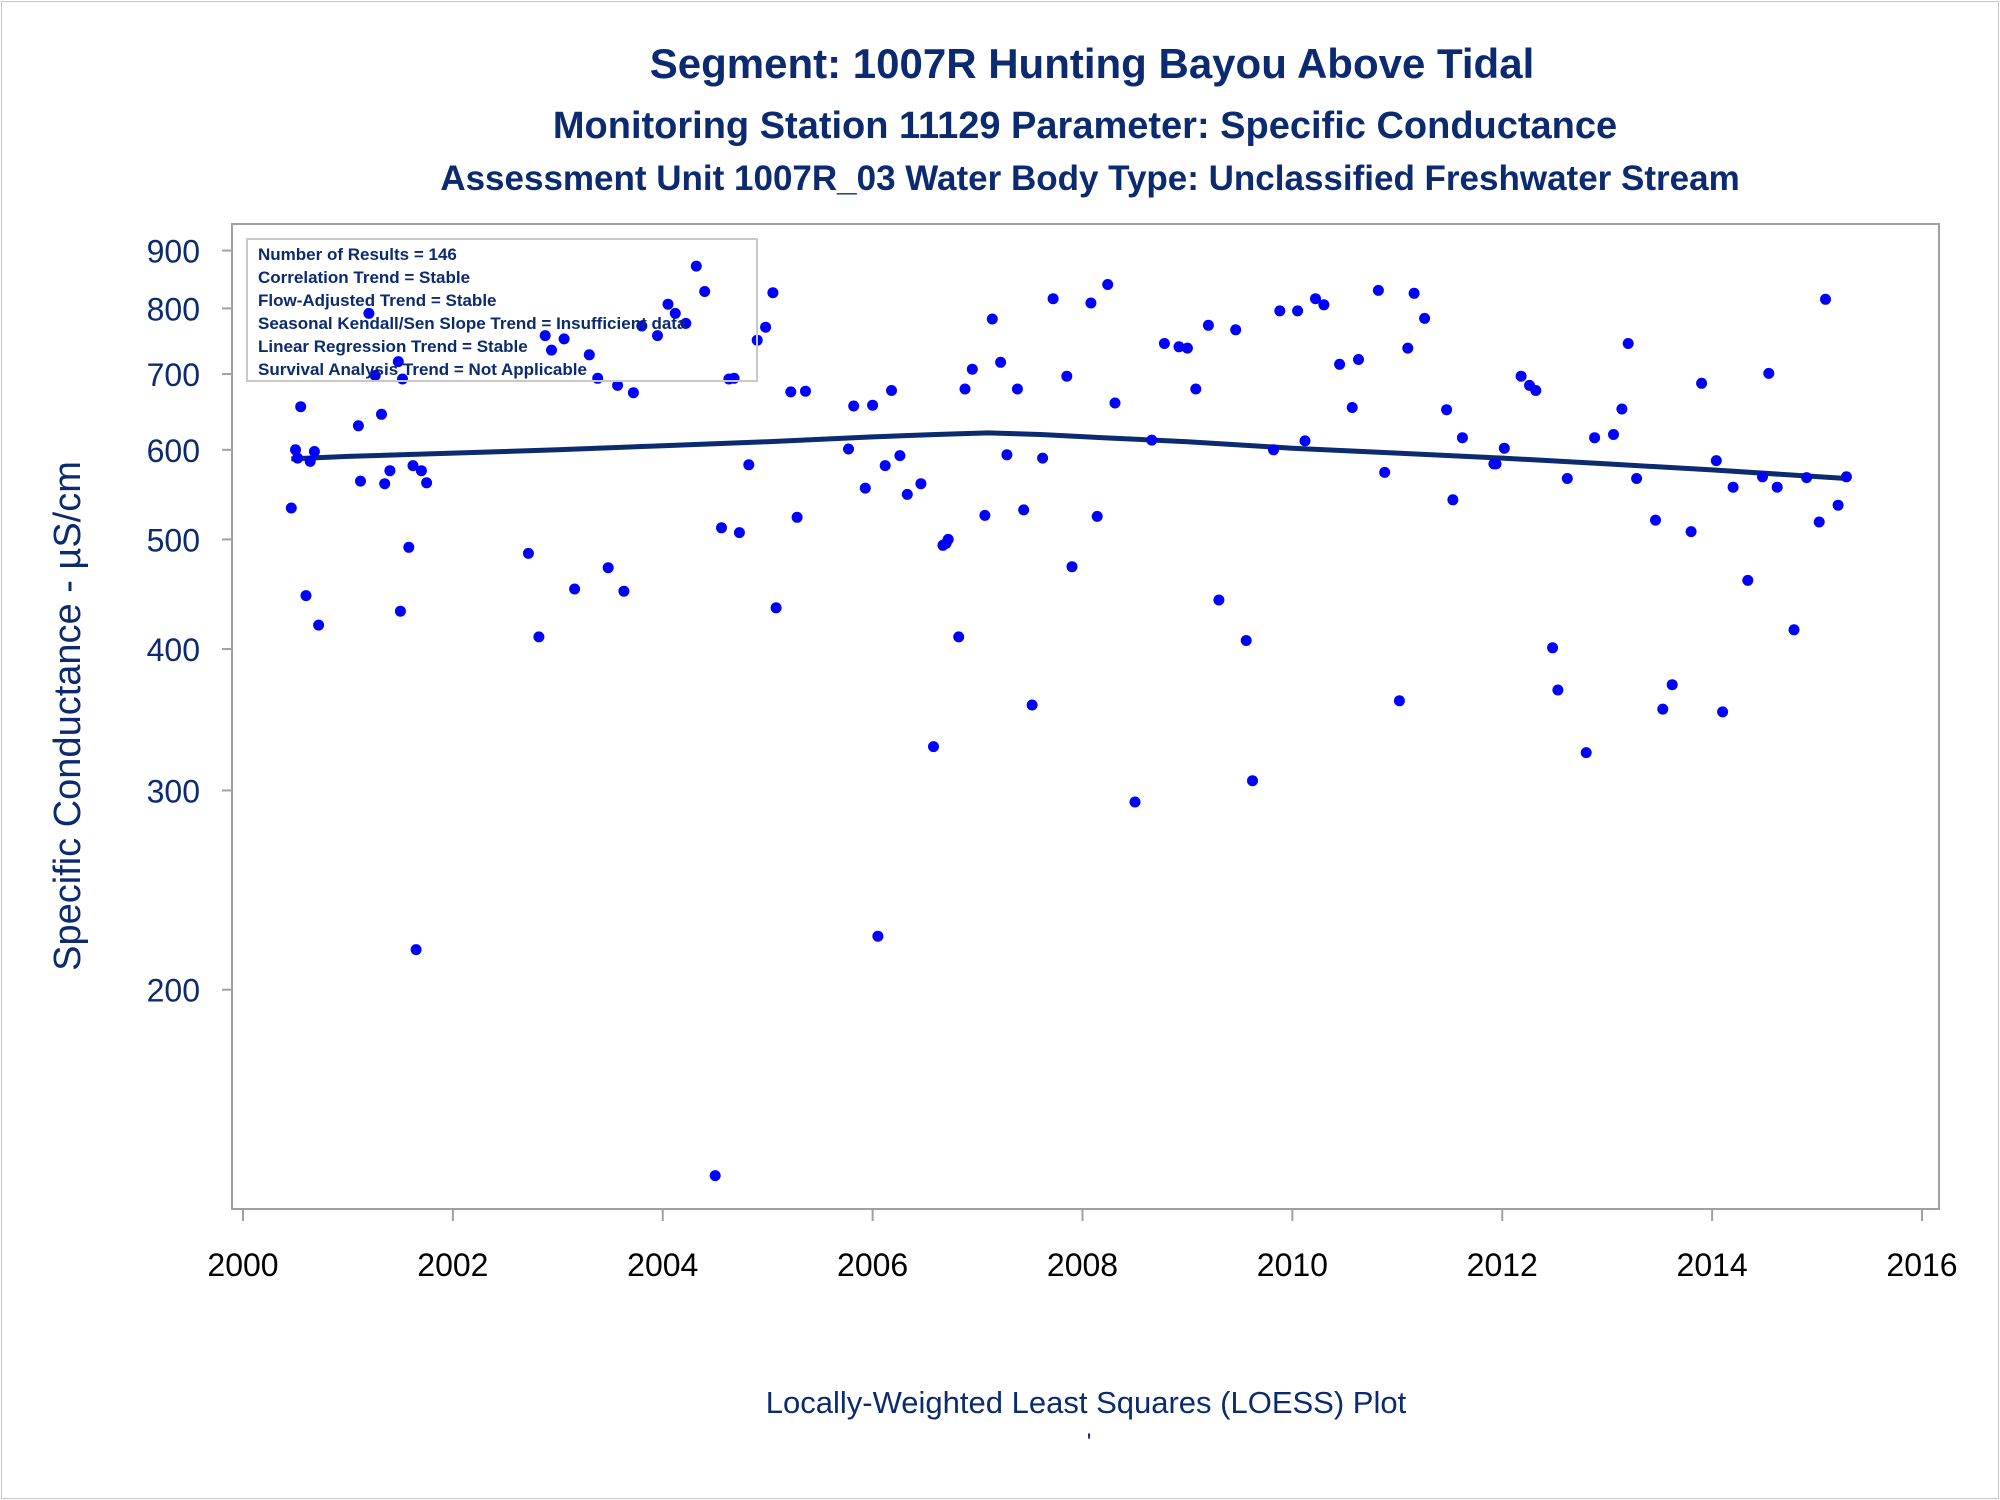  Describe the element at coordinates (502, 310) in the screenshot. I see `stats-box-frame` at that location.